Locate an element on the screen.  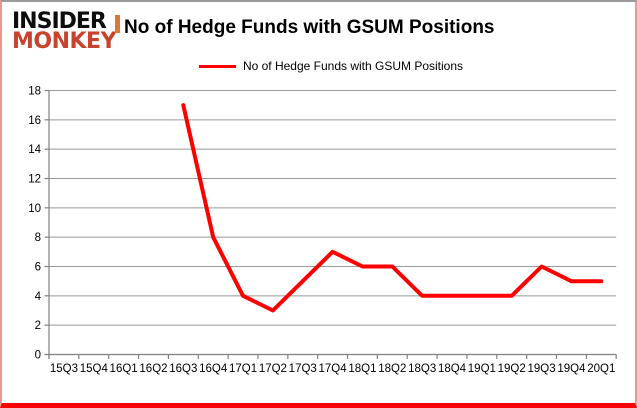
logo-text-monkey: MONKEY is located at coordinates (64, 42).